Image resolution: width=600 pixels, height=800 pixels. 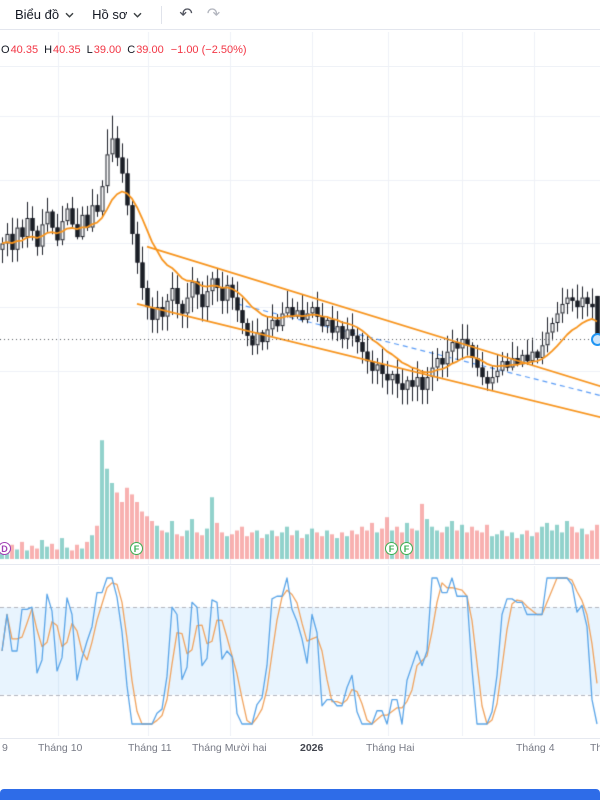 I want to click on close-value: 39.00, so click(x=150, y=50).